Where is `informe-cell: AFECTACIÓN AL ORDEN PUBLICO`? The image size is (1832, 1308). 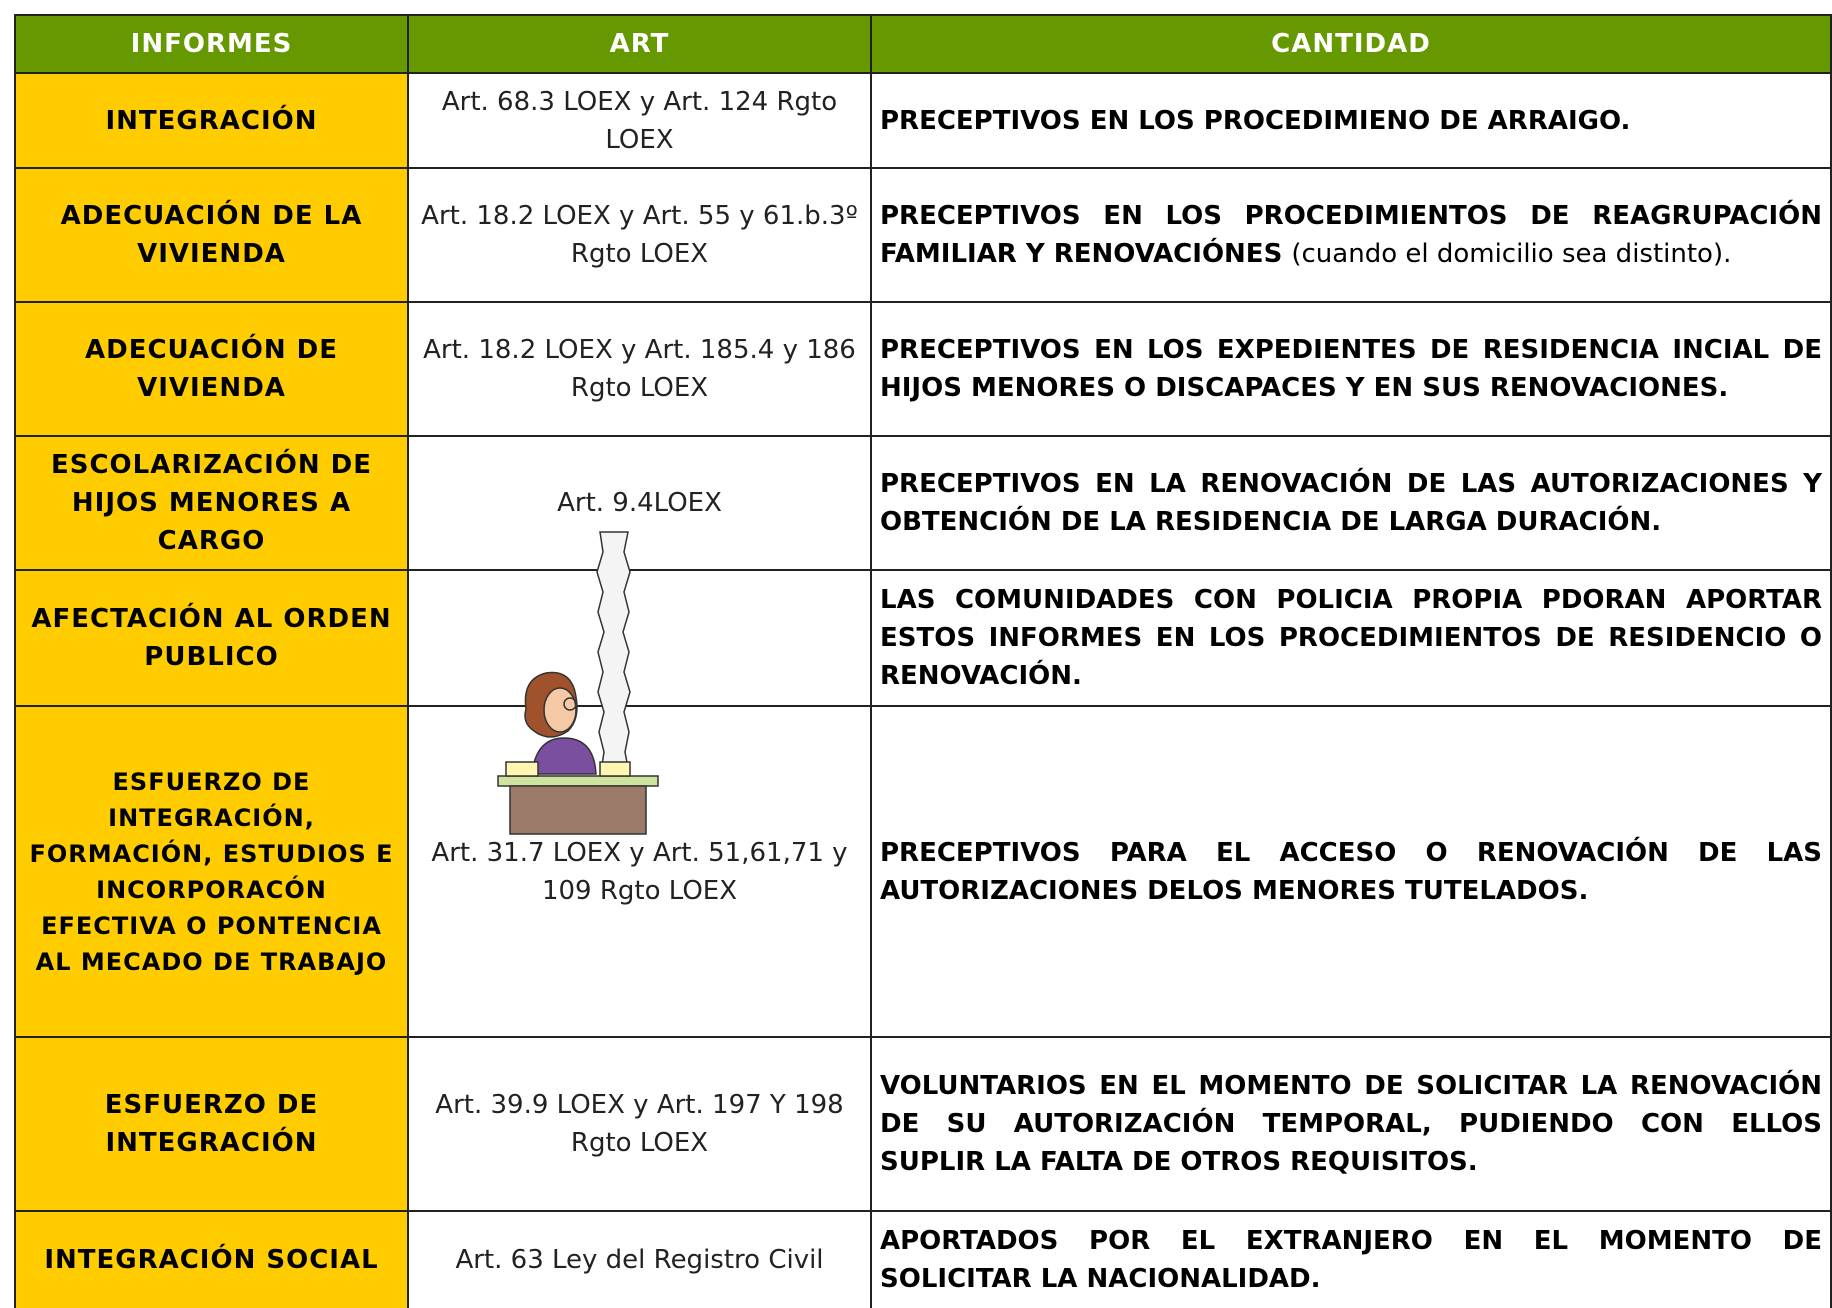 informe-cell: AFECTACIÓN AL ORDEN PUBLICO is located at coordinates (211, 638).